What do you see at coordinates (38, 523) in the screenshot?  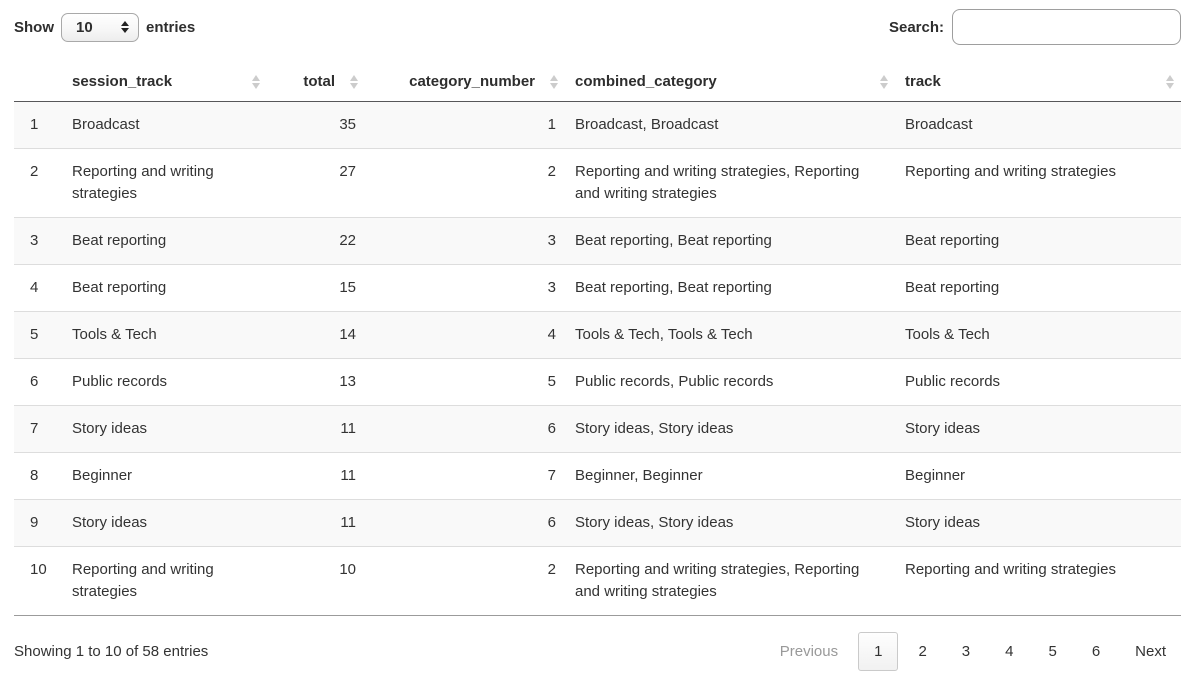 I see `cell-row_index: 9` at bounding box center [38, 523].